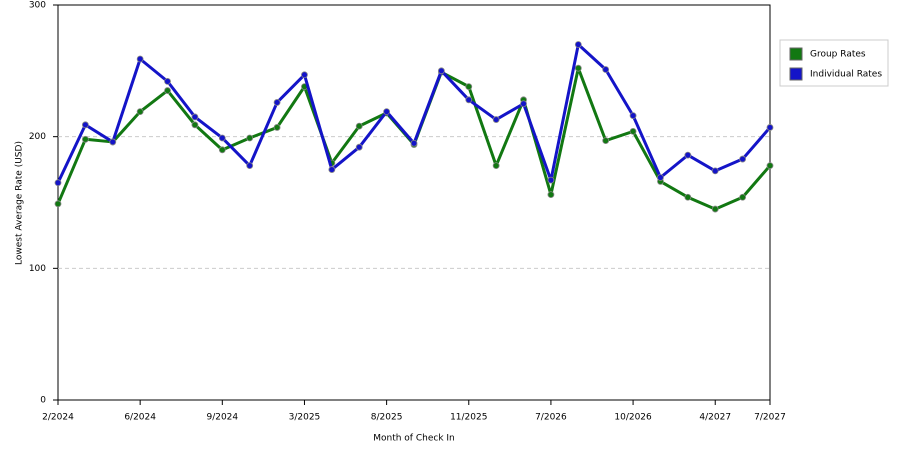  What do you see at coordinates (58, 418) in the screenshot?
I see `x-tick-label: 2/2024` at bounding box center [58, 418].